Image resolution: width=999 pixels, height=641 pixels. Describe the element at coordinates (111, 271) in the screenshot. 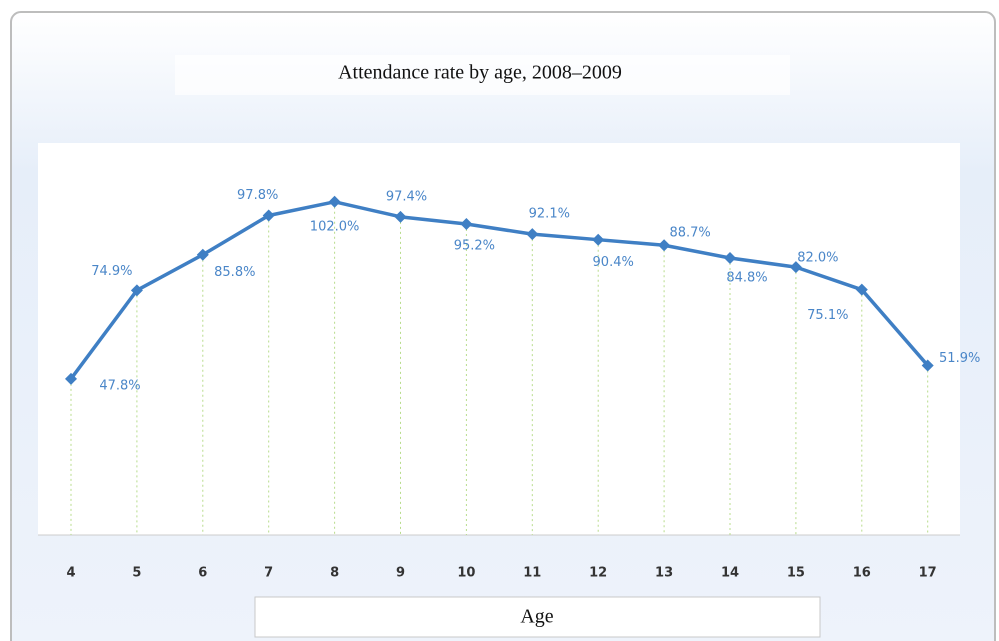

I see `data-label: 74.9%` at that location.